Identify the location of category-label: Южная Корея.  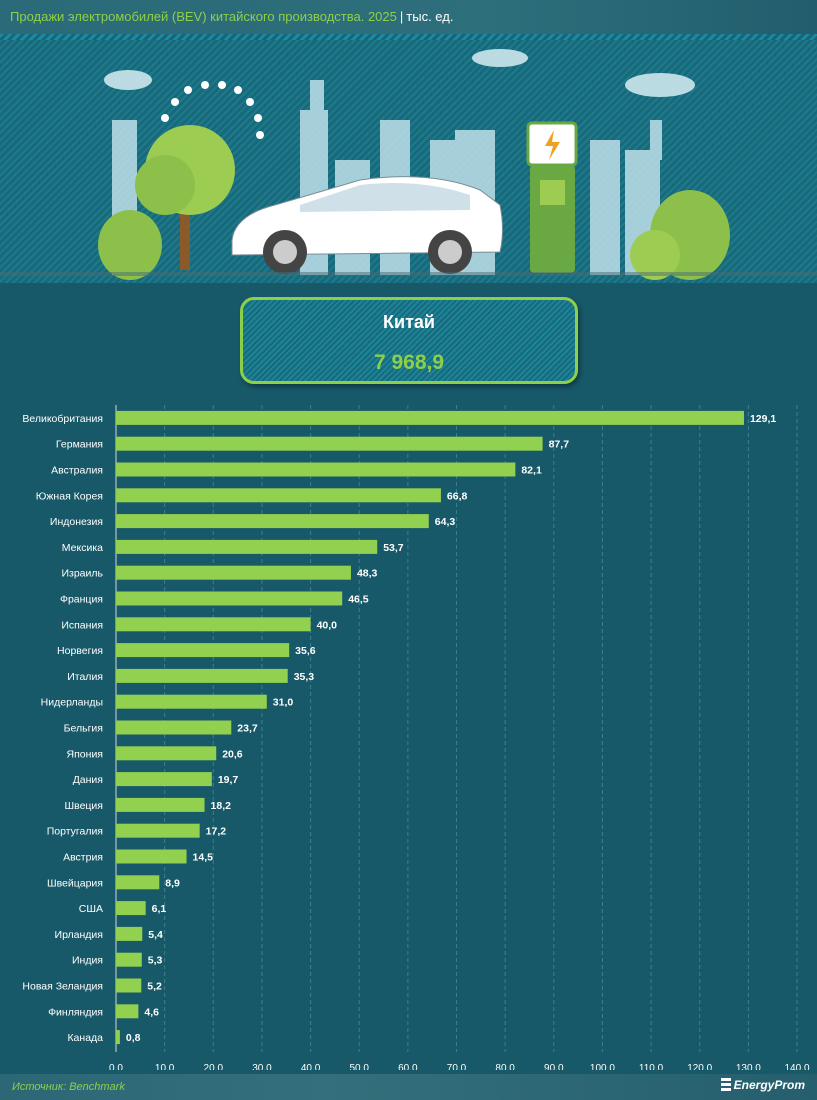
(69, 496).